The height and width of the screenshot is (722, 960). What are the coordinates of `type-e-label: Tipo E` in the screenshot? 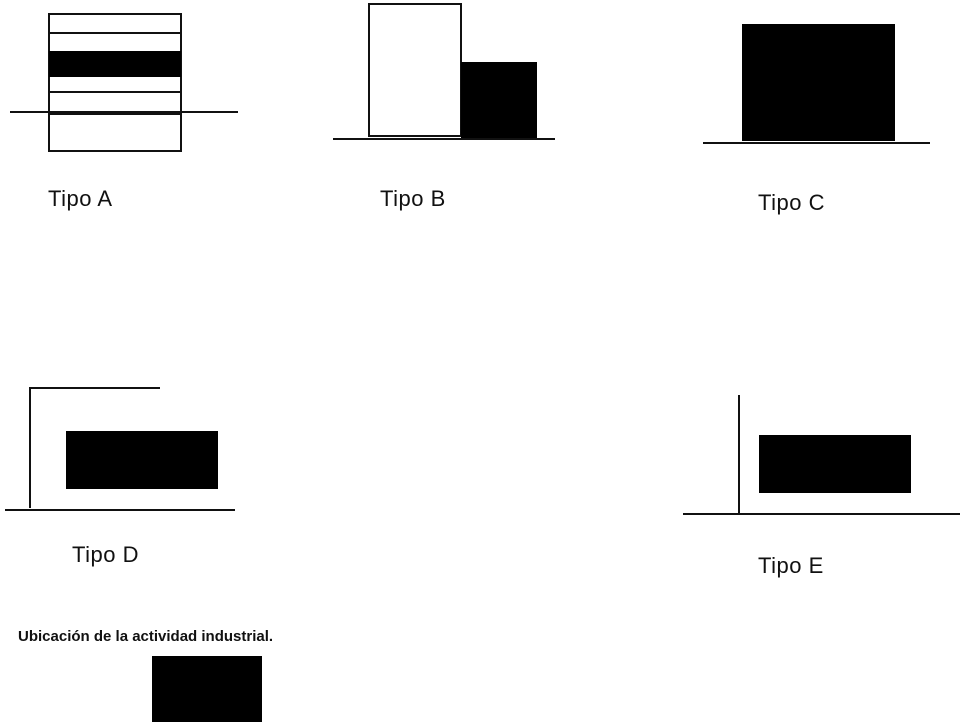 It's located at (791, 565).